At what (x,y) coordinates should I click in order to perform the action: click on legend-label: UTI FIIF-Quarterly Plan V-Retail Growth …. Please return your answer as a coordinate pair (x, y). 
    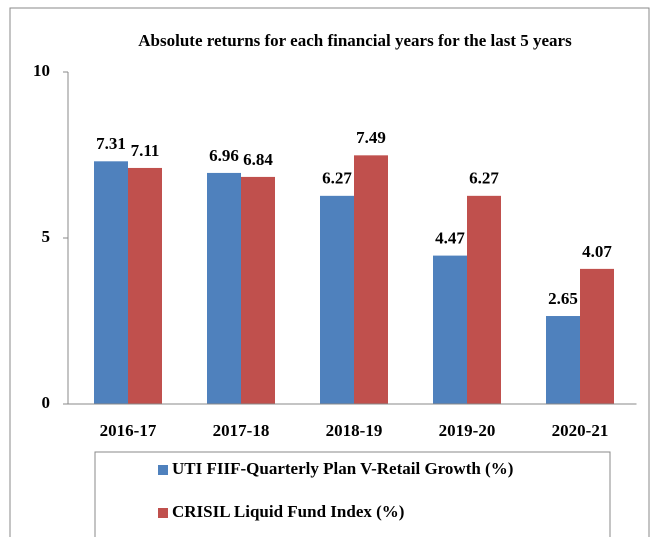
    Looking at the image, I should click on (342, 468).